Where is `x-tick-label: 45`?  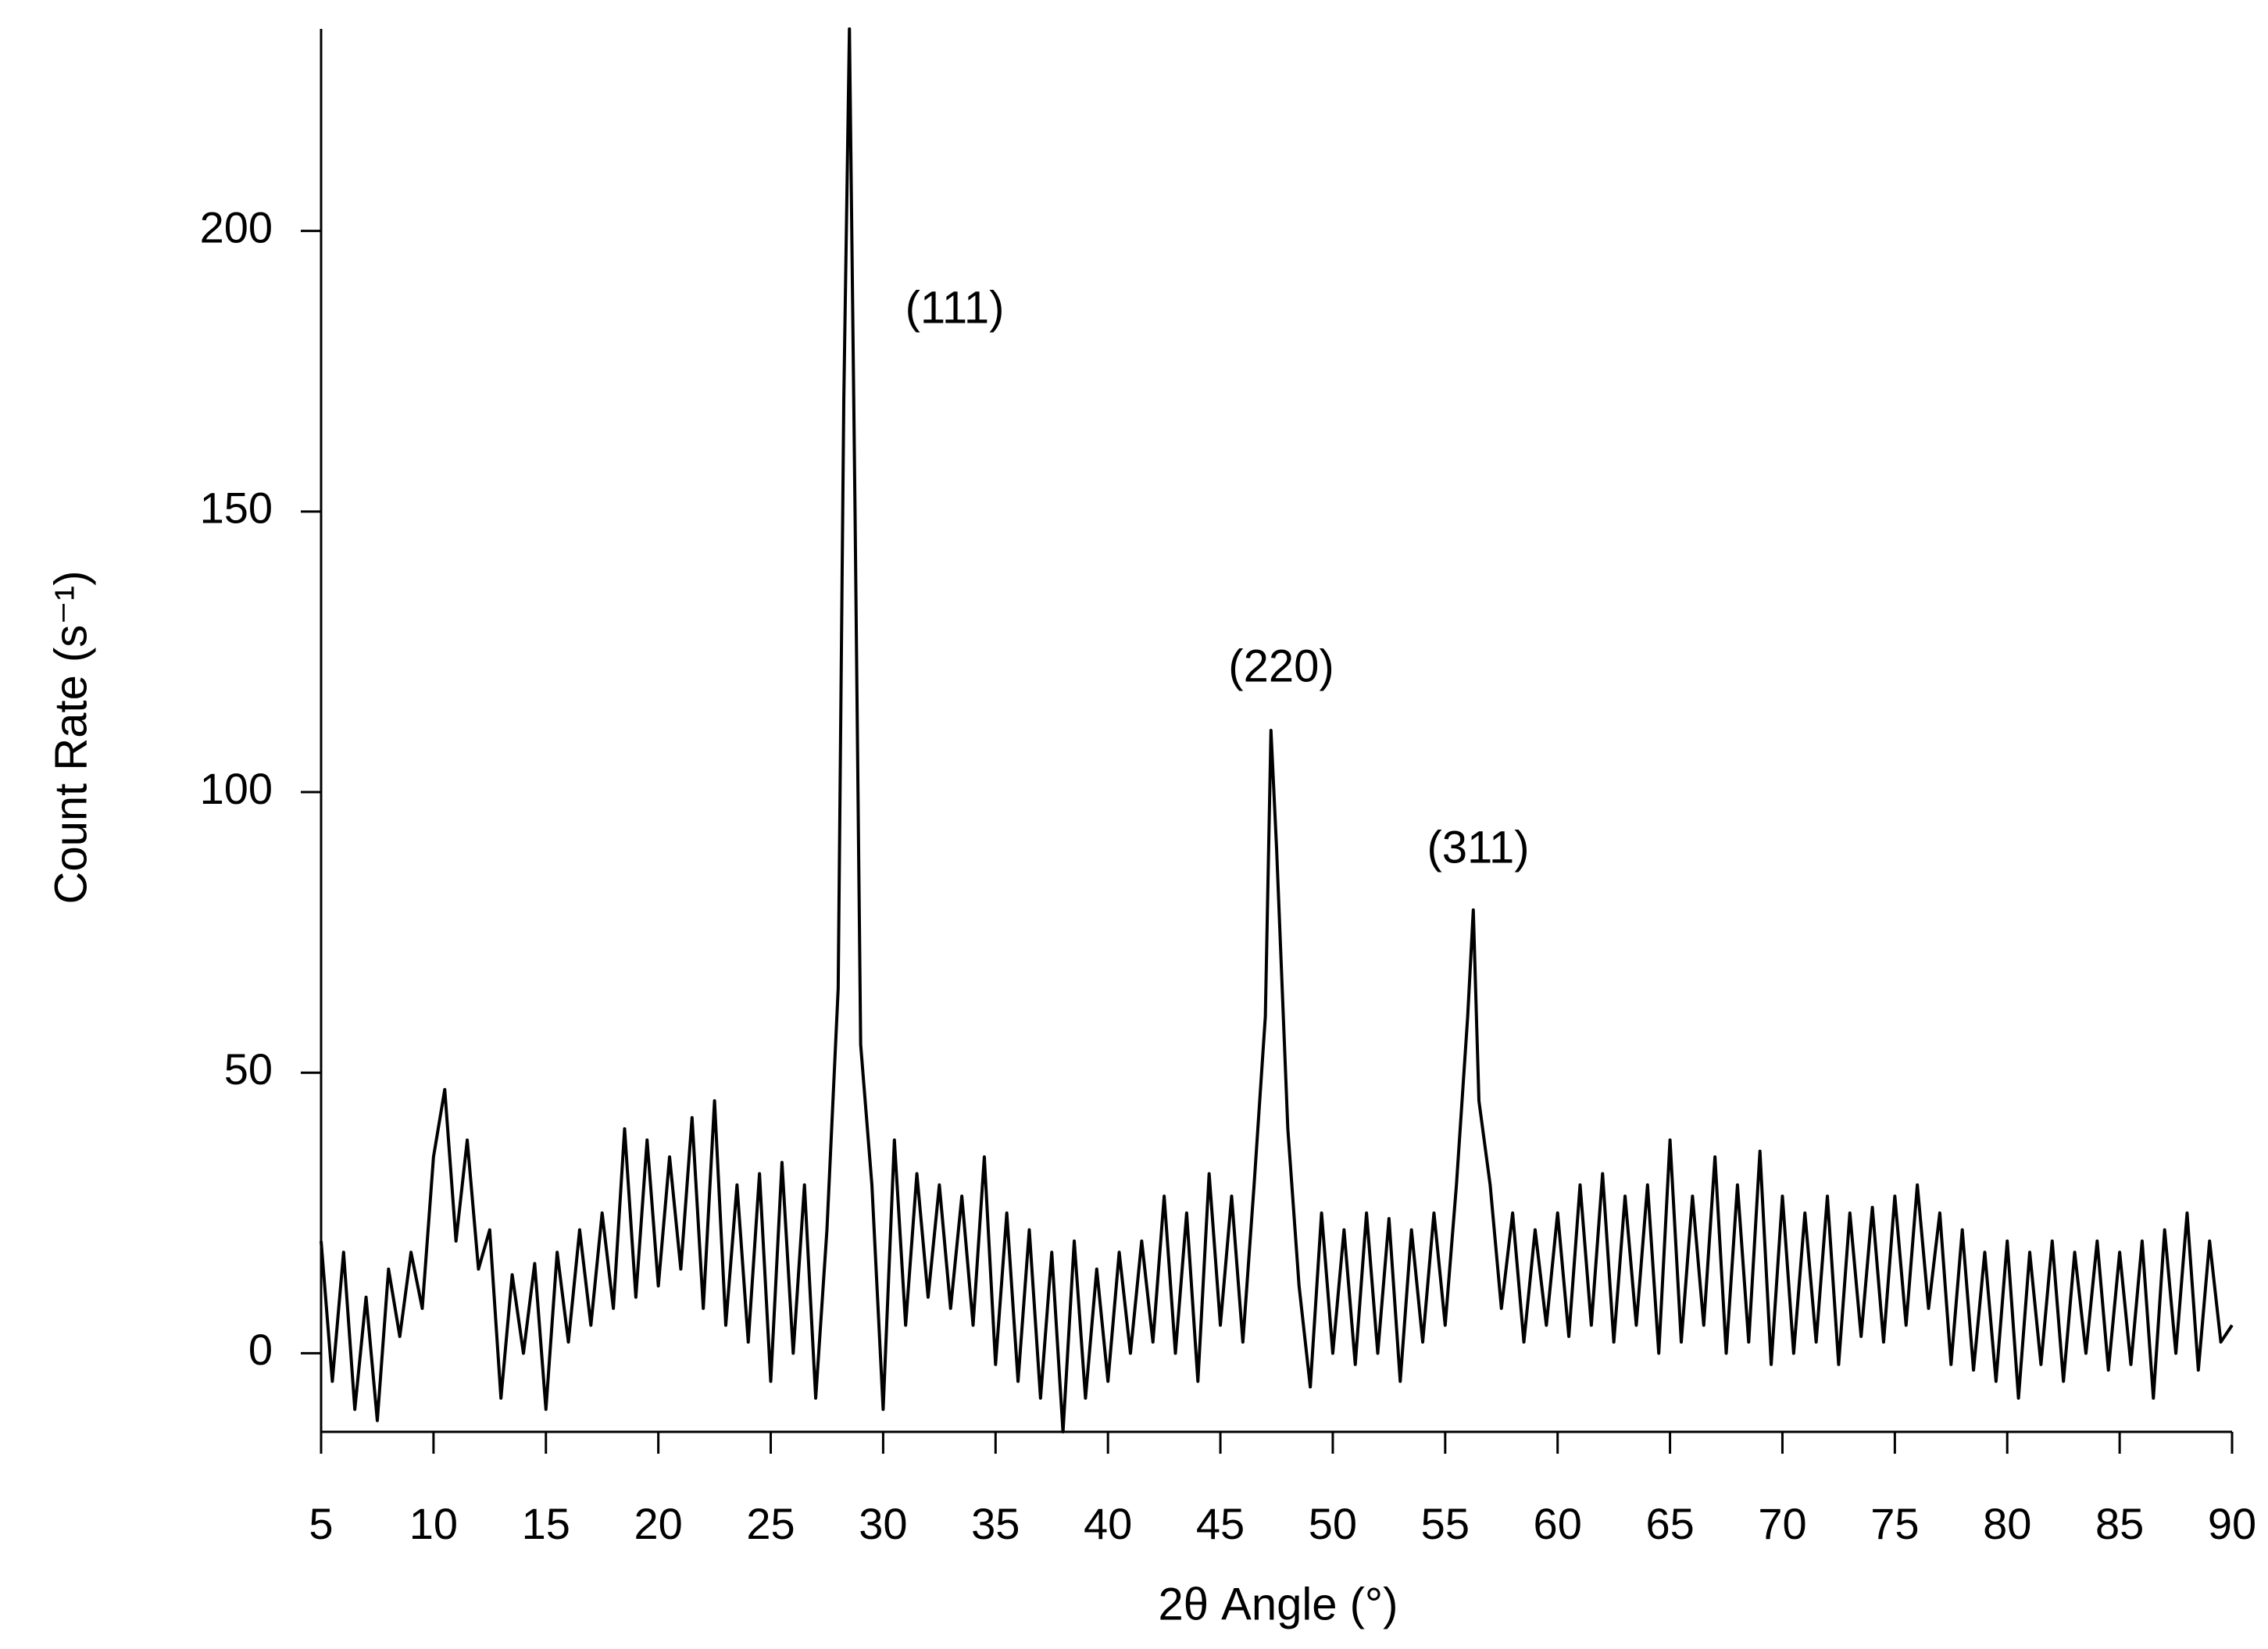
x-tick-label: 45 is located at coordinates (1220, 1523).